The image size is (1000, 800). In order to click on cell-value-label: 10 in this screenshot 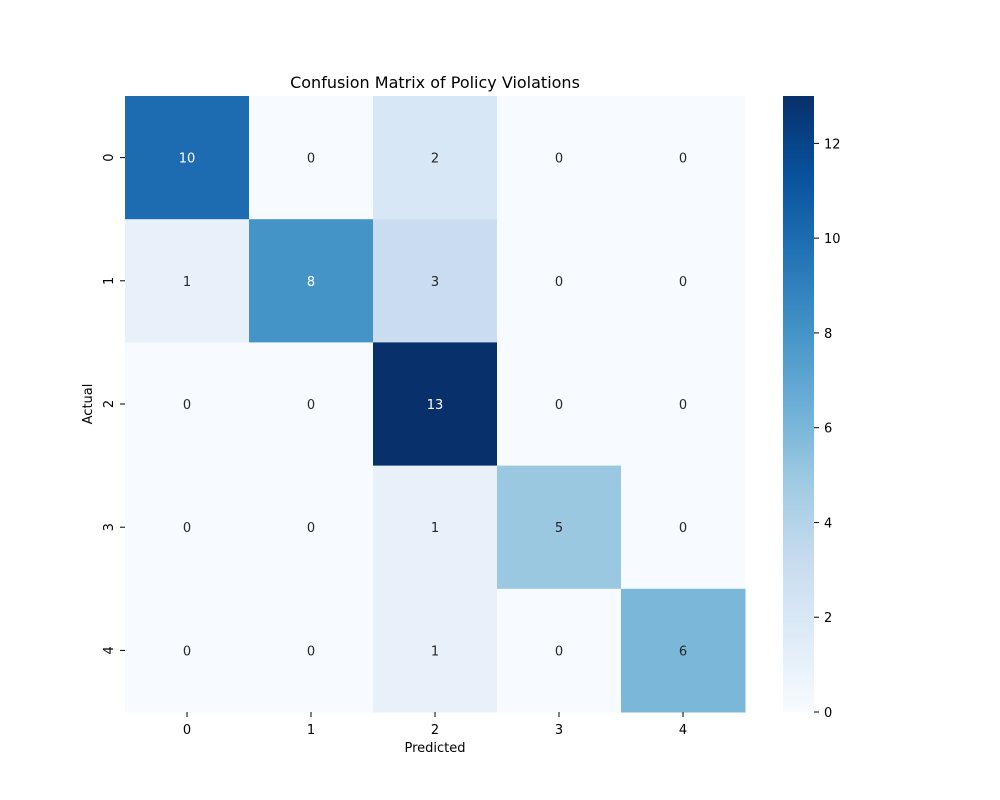, I will do `click(187, 159)`.